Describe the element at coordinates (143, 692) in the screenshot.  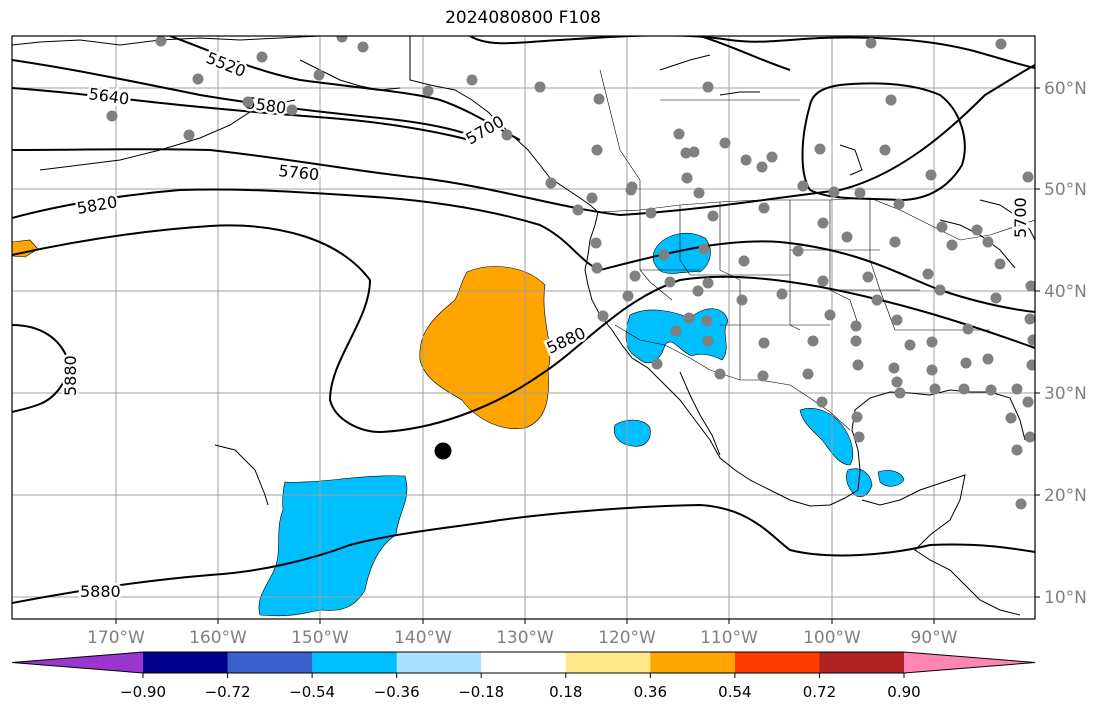
I see `colorbar-tick-label: −0.90` at that location.